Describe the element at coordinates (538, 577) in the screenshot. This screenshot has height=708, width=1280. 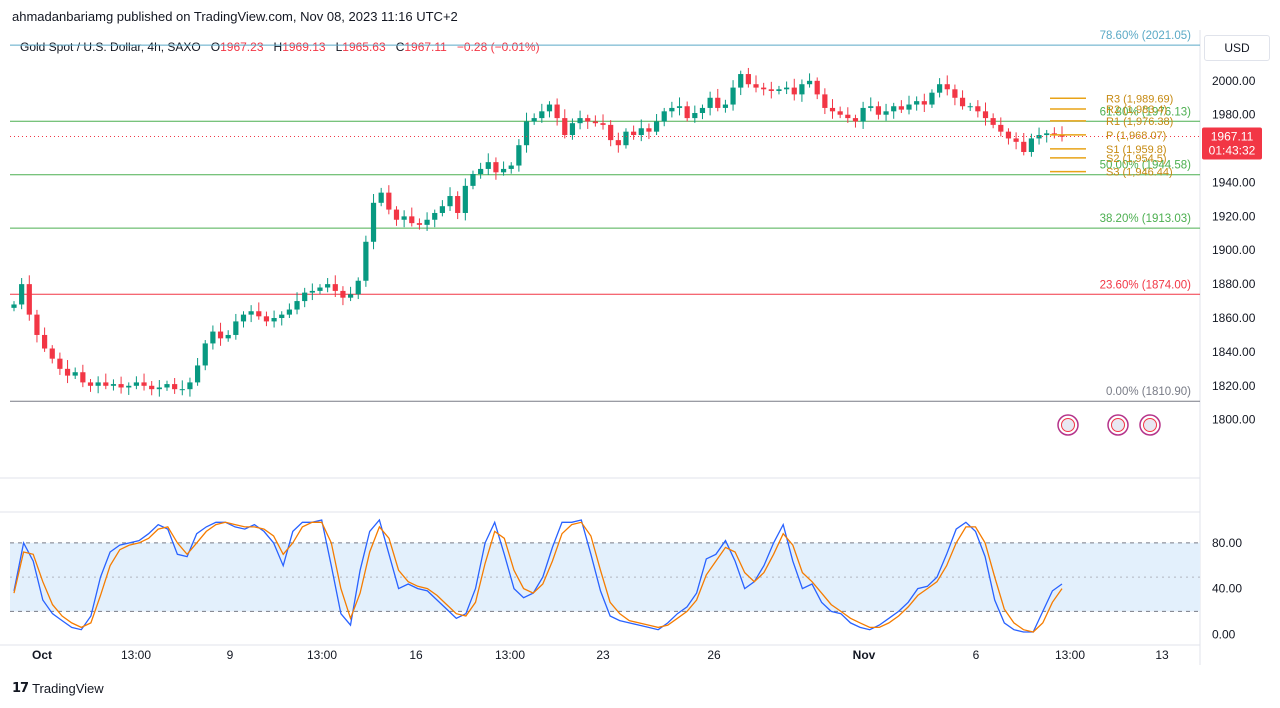
I see `stoch-d-line` at that location.